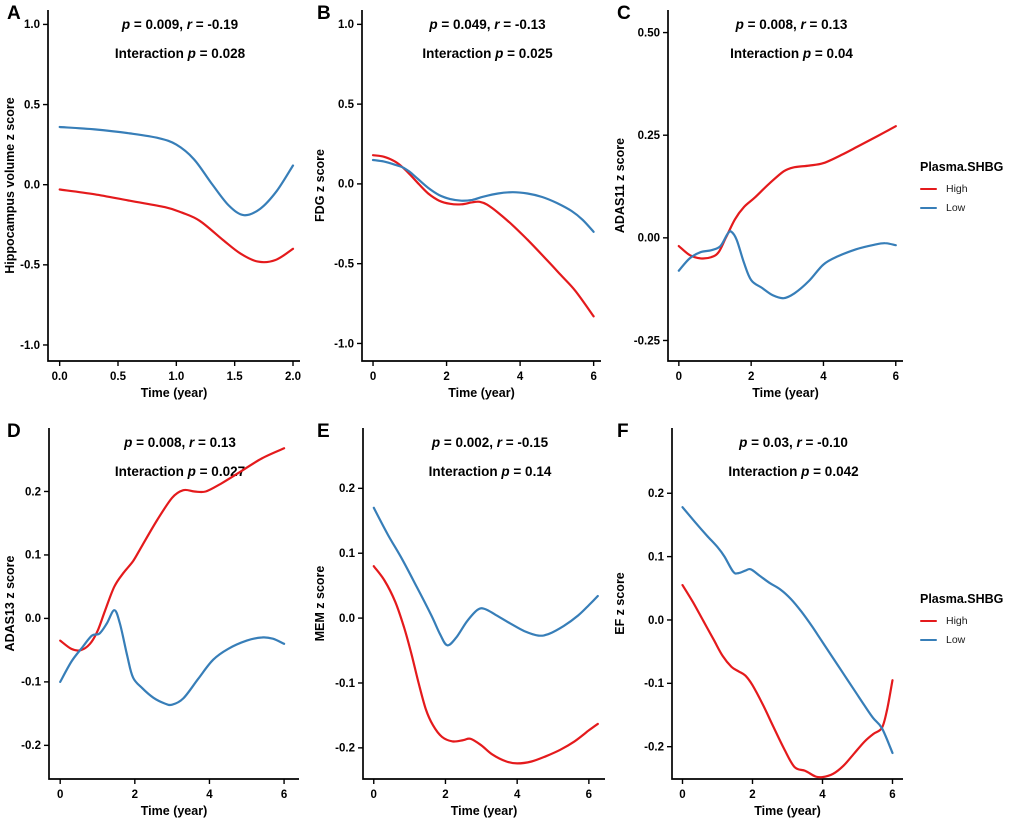  What do you see at coordinates (649, 136) in the screenshot?
I see `y-tick-label: 0.25` at bounding box center [649, 136].